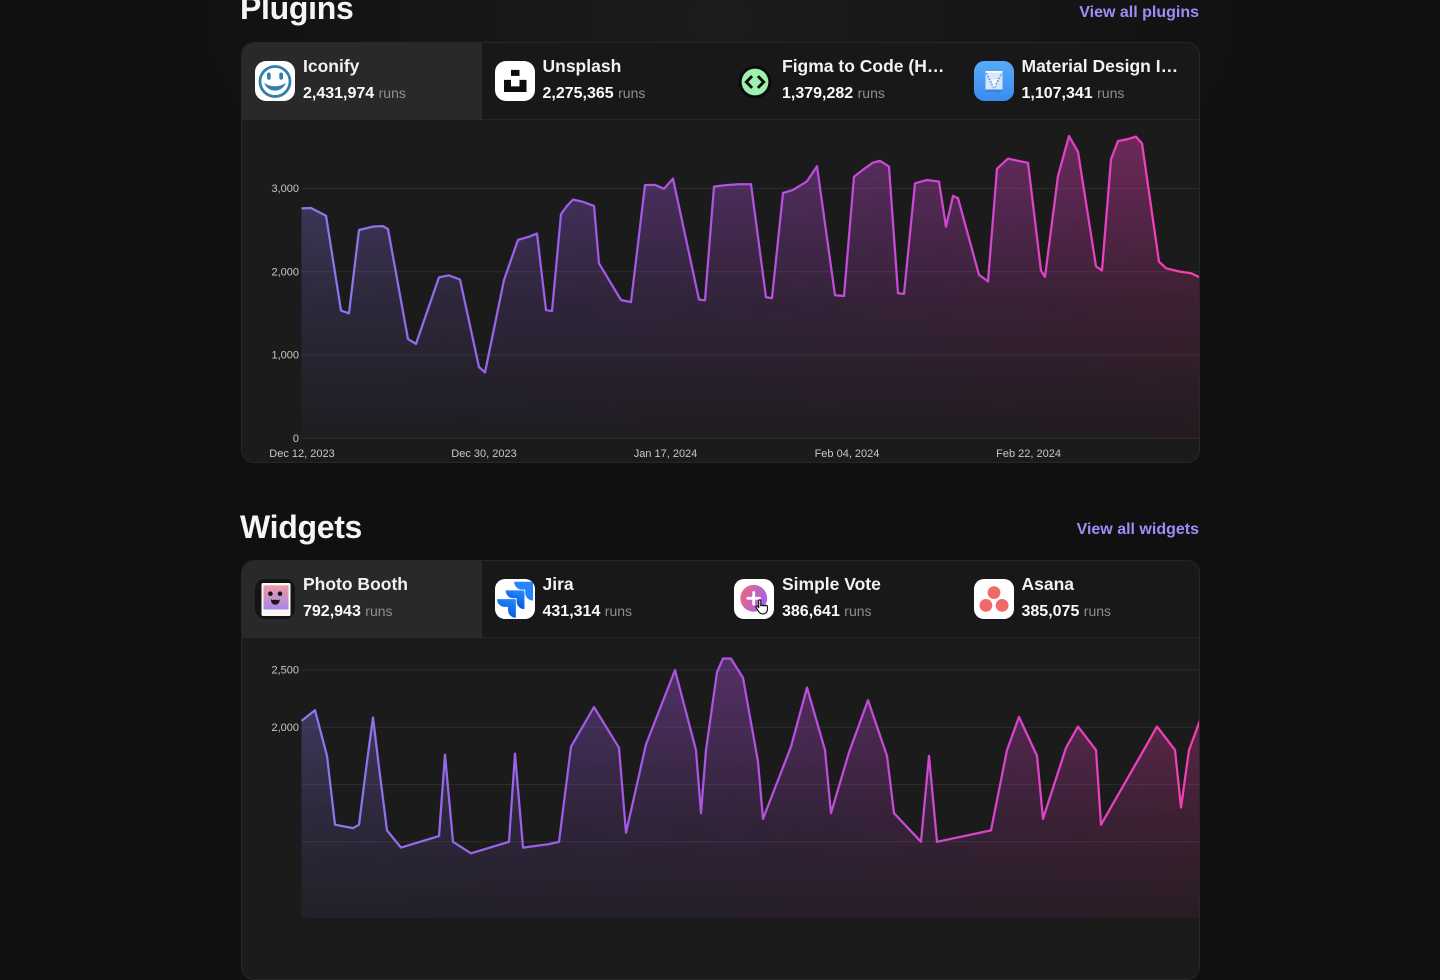  Describe the element at coordinates (296, 439) in the screenshot. I see `svg-text: 0` at that location.